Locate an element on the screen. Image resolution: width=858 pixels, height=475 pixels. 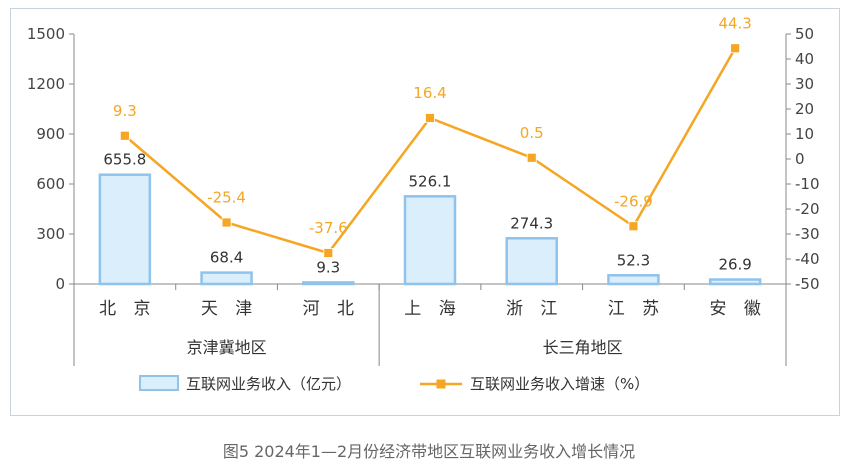
category-label: 天 津 is located at coordinates (229, 309).